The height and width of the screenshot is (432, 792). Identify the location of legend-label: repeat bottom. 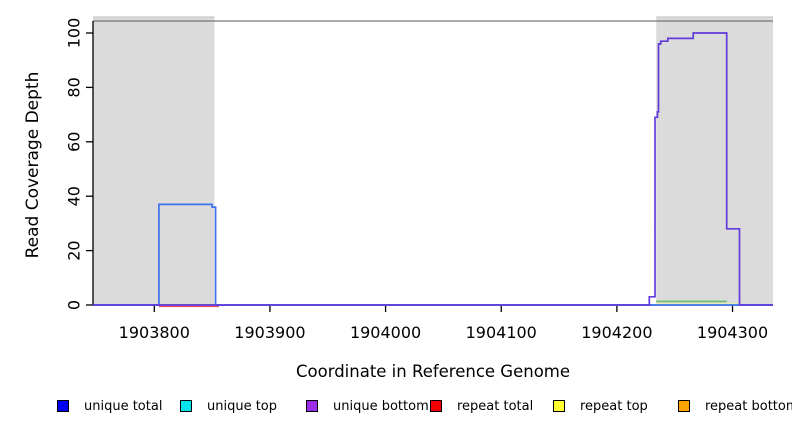
(748, 406).